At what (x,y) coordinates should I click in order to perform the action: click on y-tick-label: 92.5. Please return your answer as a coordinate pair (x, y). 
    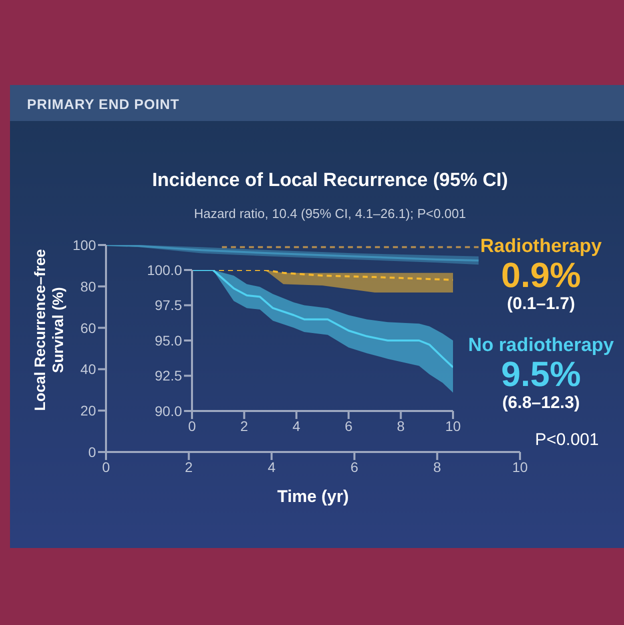
    Looking at the image, I should click on (168, 376).